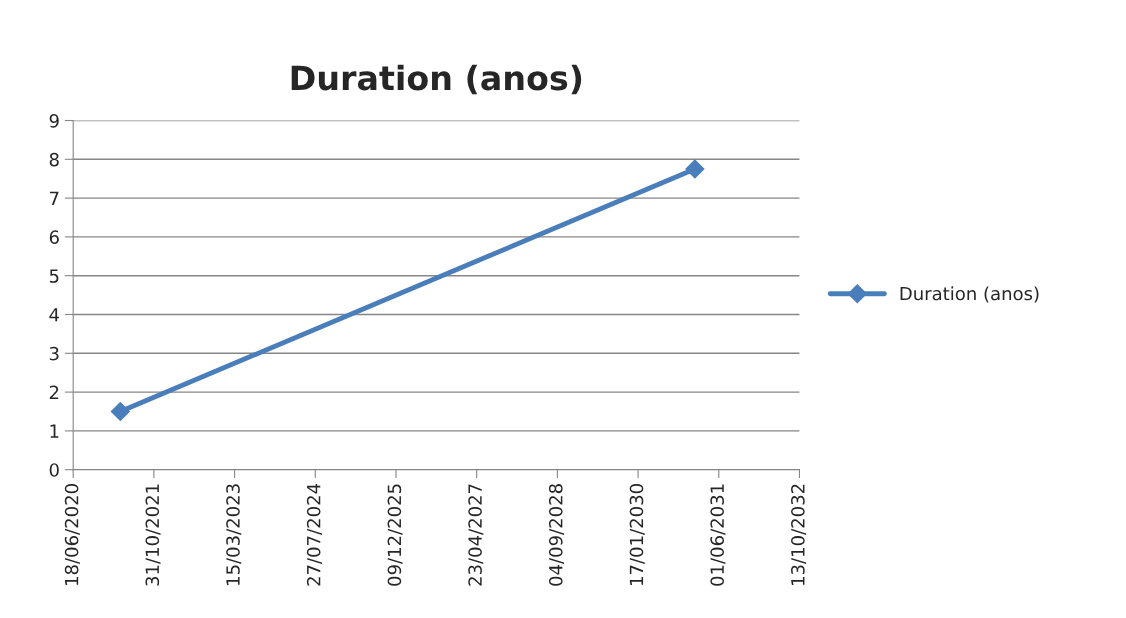 Image resolution: width=1126 pixels, height=618 pixels. Describe the element at coordinates (436, 79) in the screenshot. I see `chart-title: Duration (anos)` at that location.